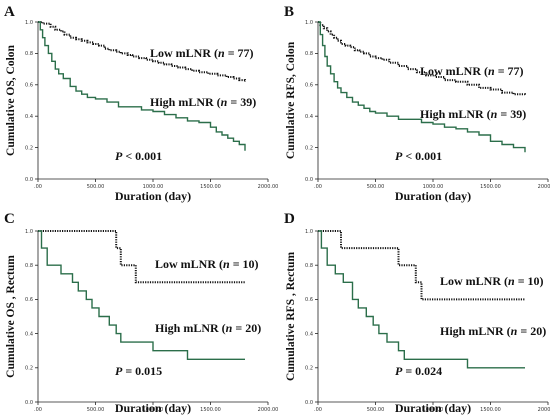  Describe the element at coordinates (291, 100) in the screenshot. I see `y-axis-label: Cumulative RFS, Colon` at that location.